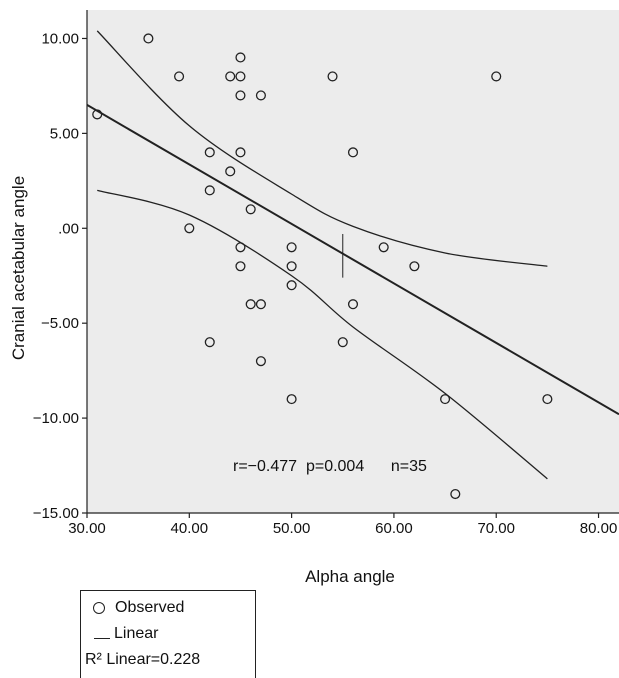 The image size is (619, 678). I want to click on y-tick-label: 10.00, so click(60, 38).